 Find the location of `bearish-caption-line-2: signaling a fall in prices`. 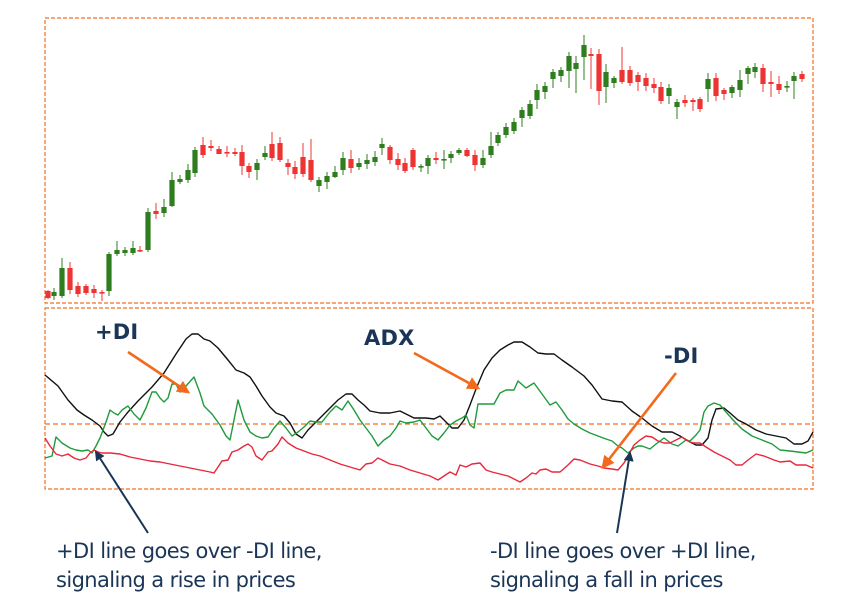

bearish-caption-line-2: signaling a fall in prices is located at coordinates (606, 580).